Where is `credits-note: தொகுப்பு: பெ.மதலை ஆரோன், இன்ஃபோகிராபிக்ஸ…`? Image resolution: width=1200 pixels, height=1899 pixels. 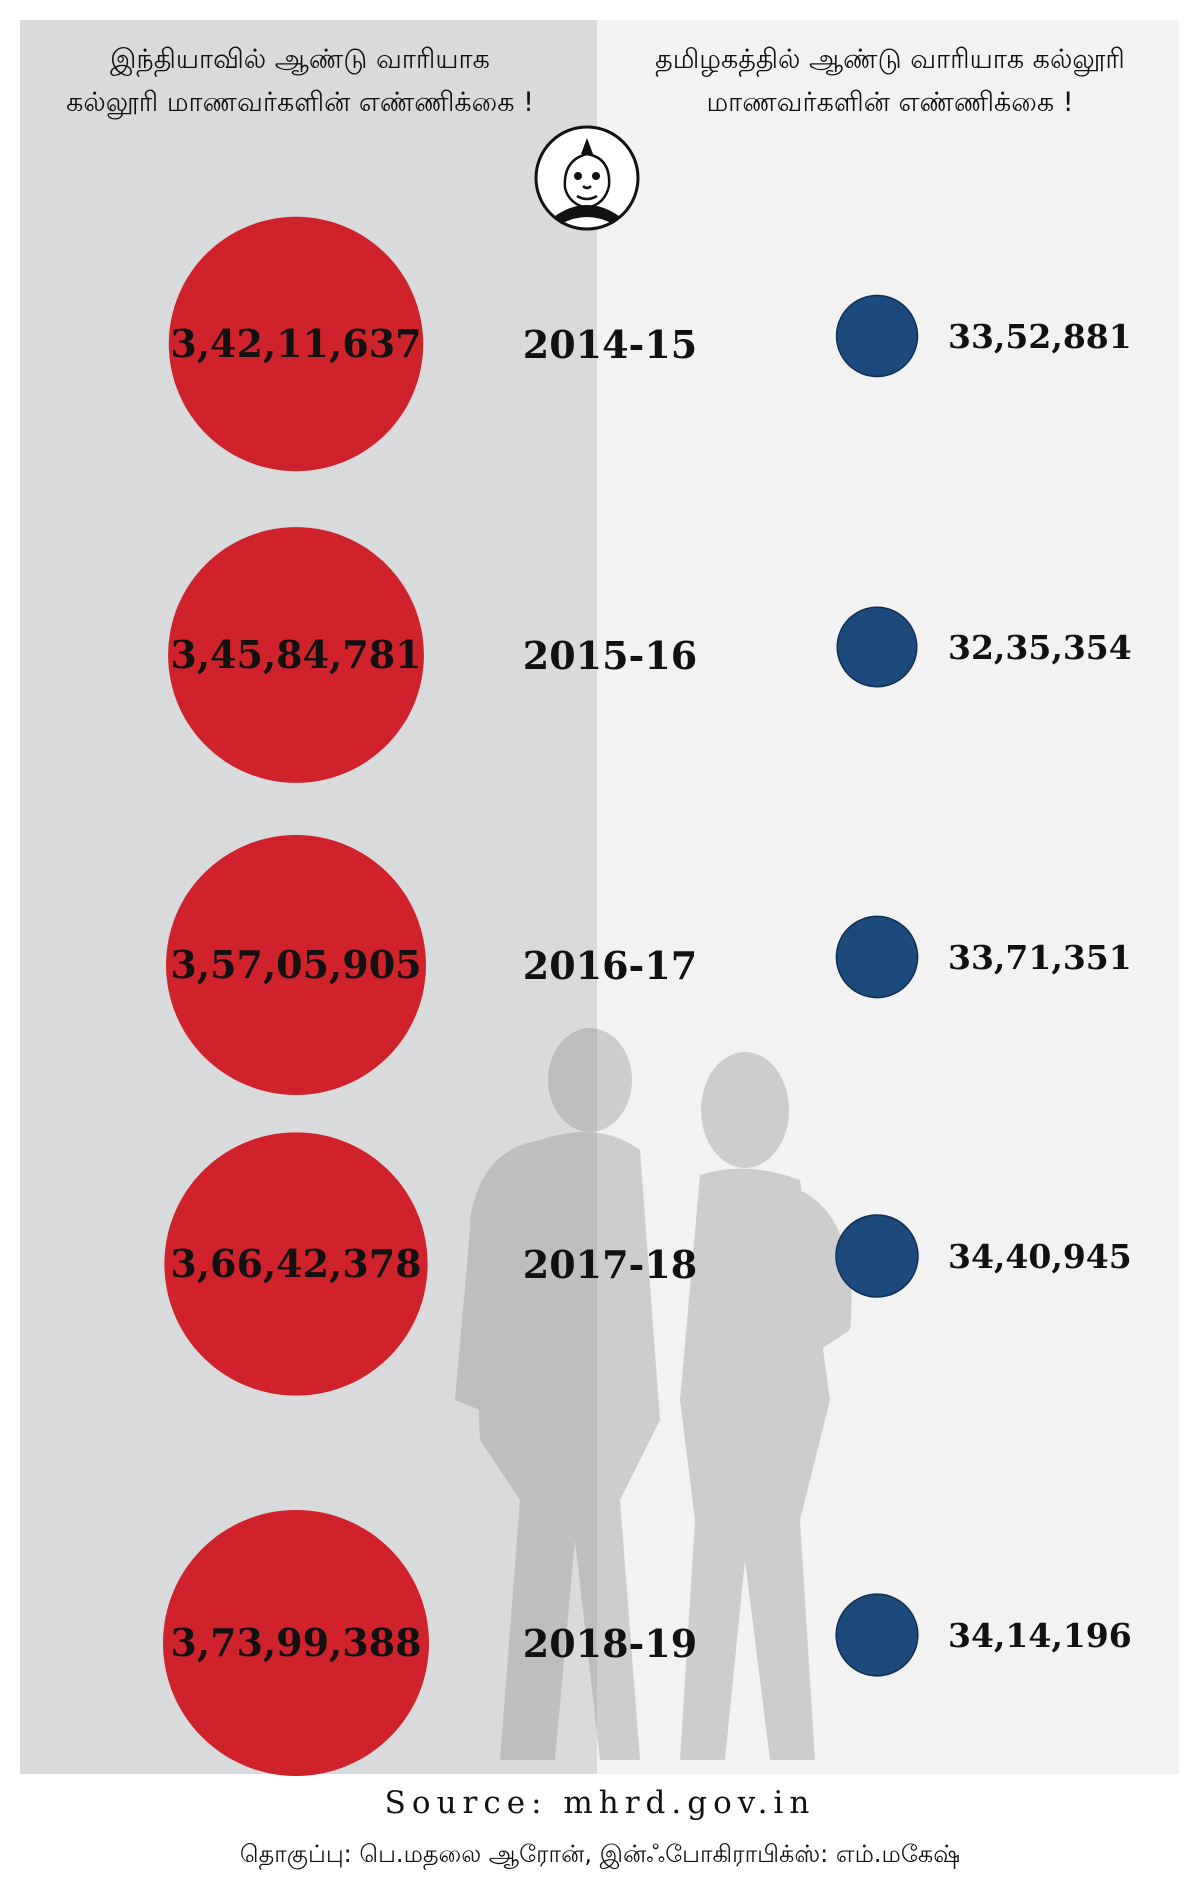 credits-note: தொகுப்பு: பெ.மதலை ஆரோன், இன்ஃபோகிராபிக்ஸ… is located at coordinates (600, 1854).